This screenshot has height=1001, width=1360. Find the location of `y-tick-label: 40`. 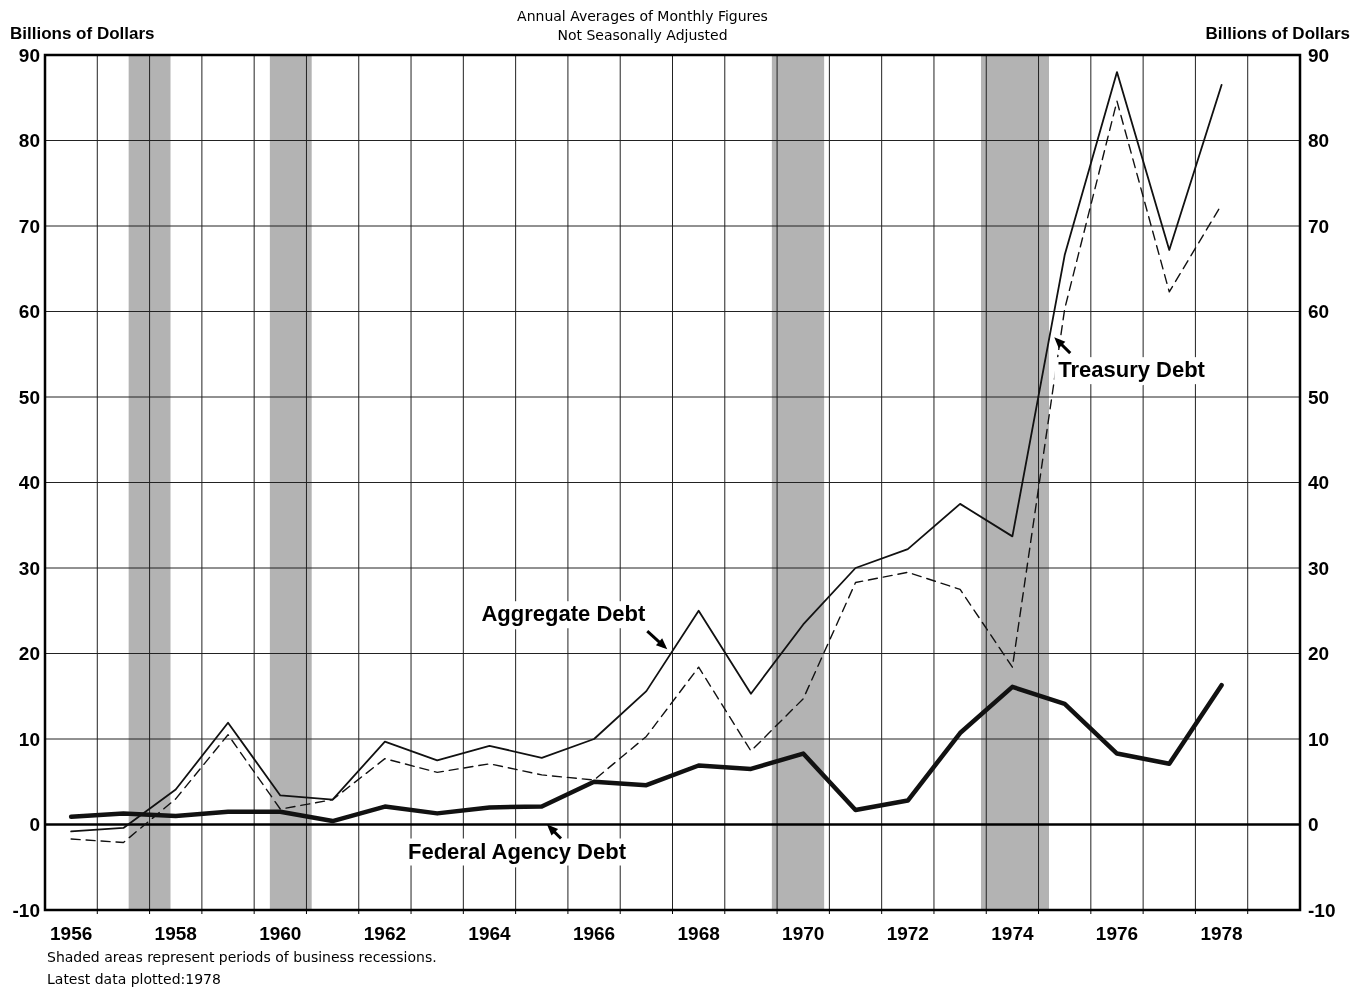

y-tick-label: 40 is located at coordinates (29, 483).